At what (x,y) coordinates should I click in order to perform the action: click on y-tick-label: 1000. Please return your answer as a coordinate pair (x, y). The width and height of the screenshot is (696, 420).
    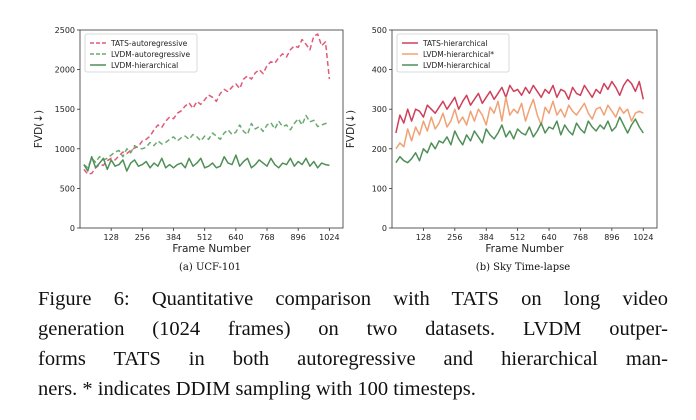
    Looking at the image, I should click on (65, 149).